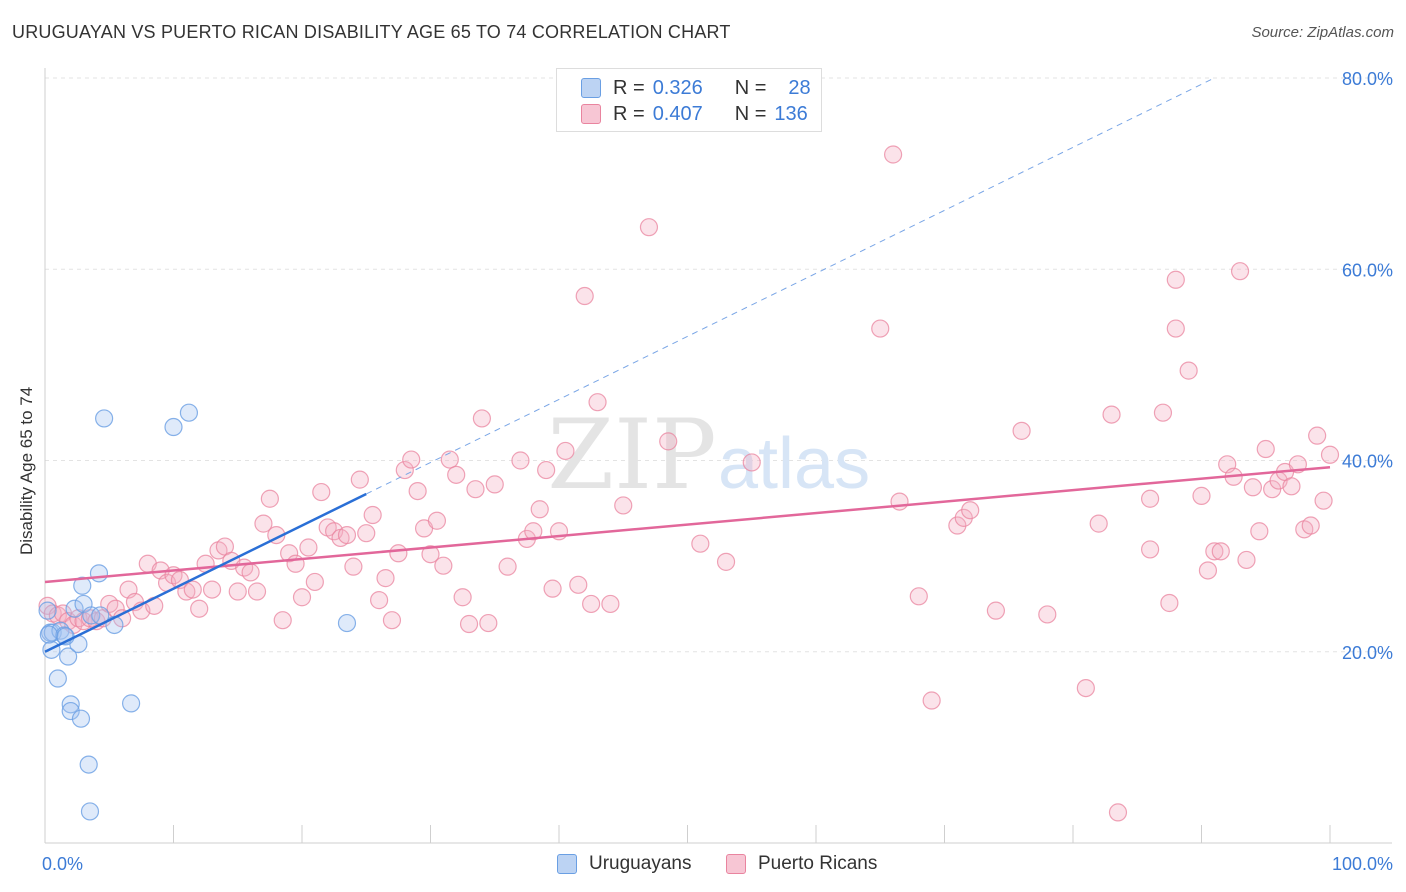  I want to click on watermark-atlas: atlas, so click(794, 464).